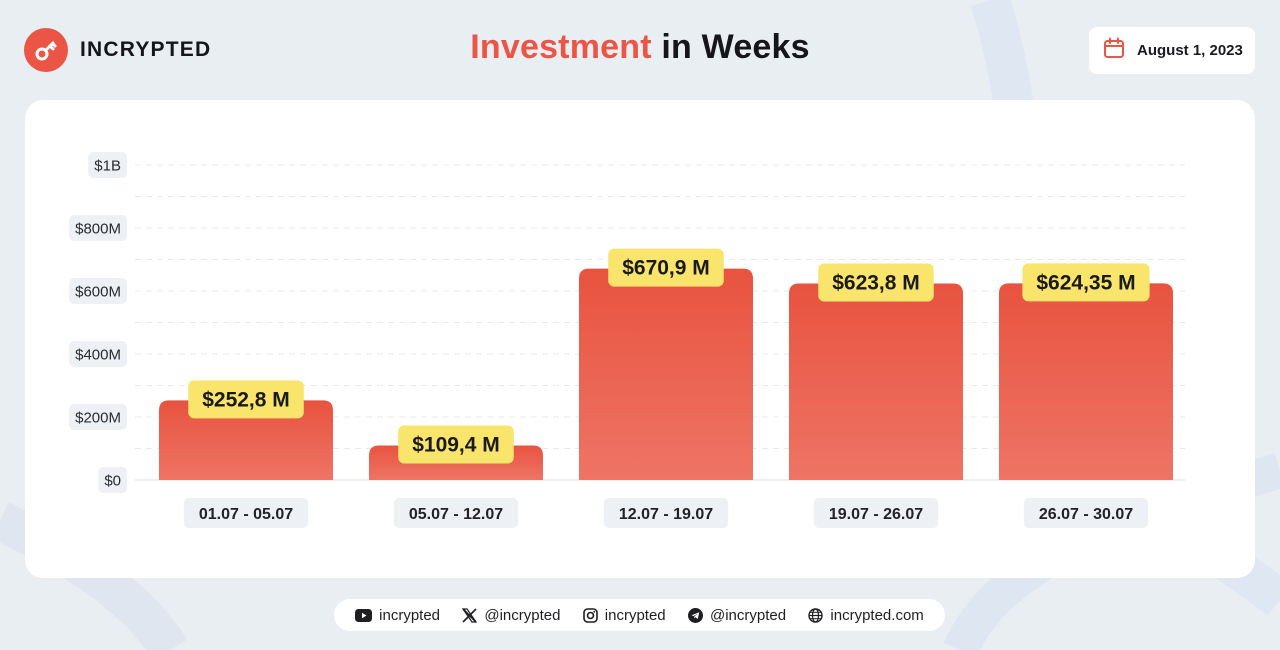 The image size is (1280, 650). I want to click on title-accent: Investment, so click(561, 47).